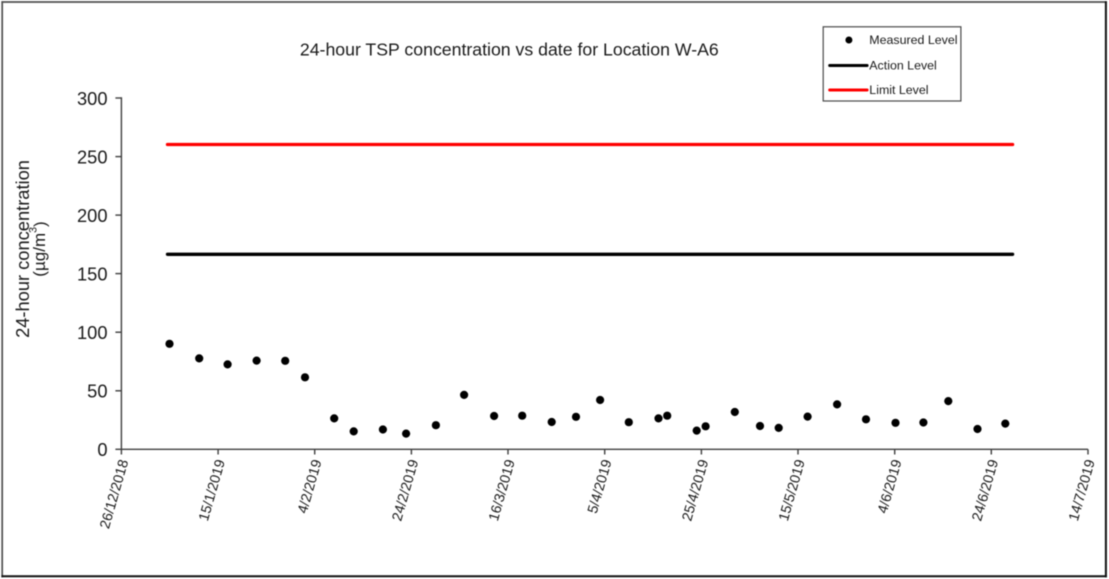 This screenshot has width=1109, height=579. Describe the element at coordinates (310, 487) in the screenshot. I see `svg-text: 4/2/2019` at that location.